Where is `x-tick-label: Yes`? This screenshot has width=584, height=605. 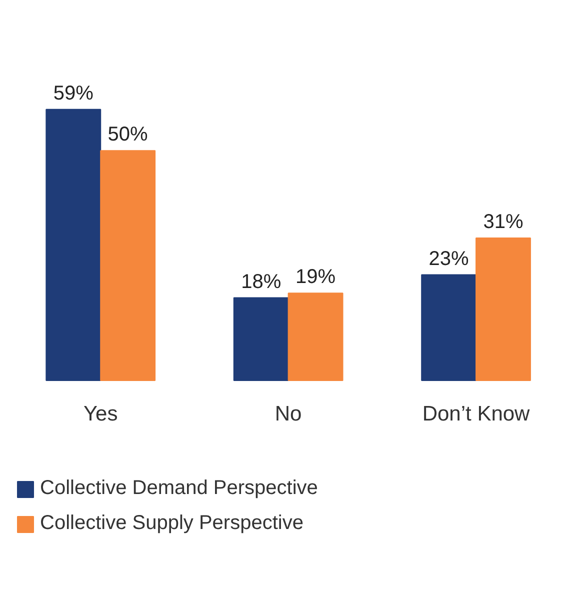 x-tick-label: Yes is located at coordinates (100, 414).